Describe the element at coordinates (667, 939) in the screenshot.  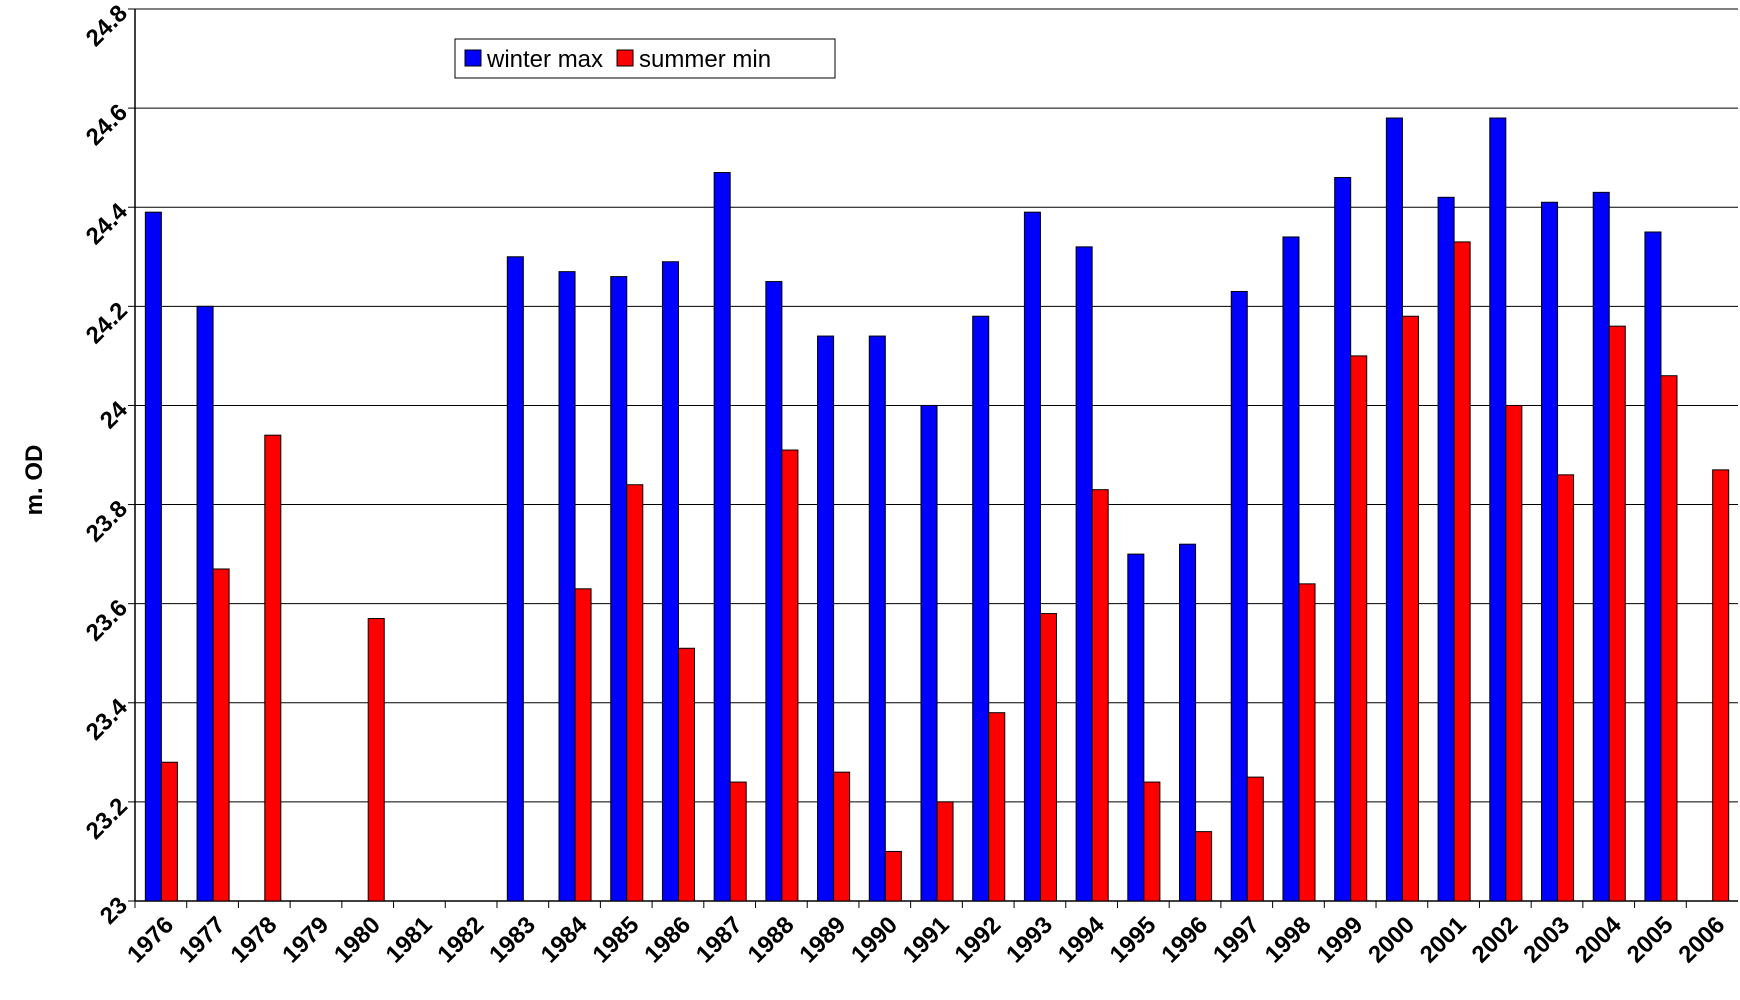
I see `x-tick-label: 1986` at that location.